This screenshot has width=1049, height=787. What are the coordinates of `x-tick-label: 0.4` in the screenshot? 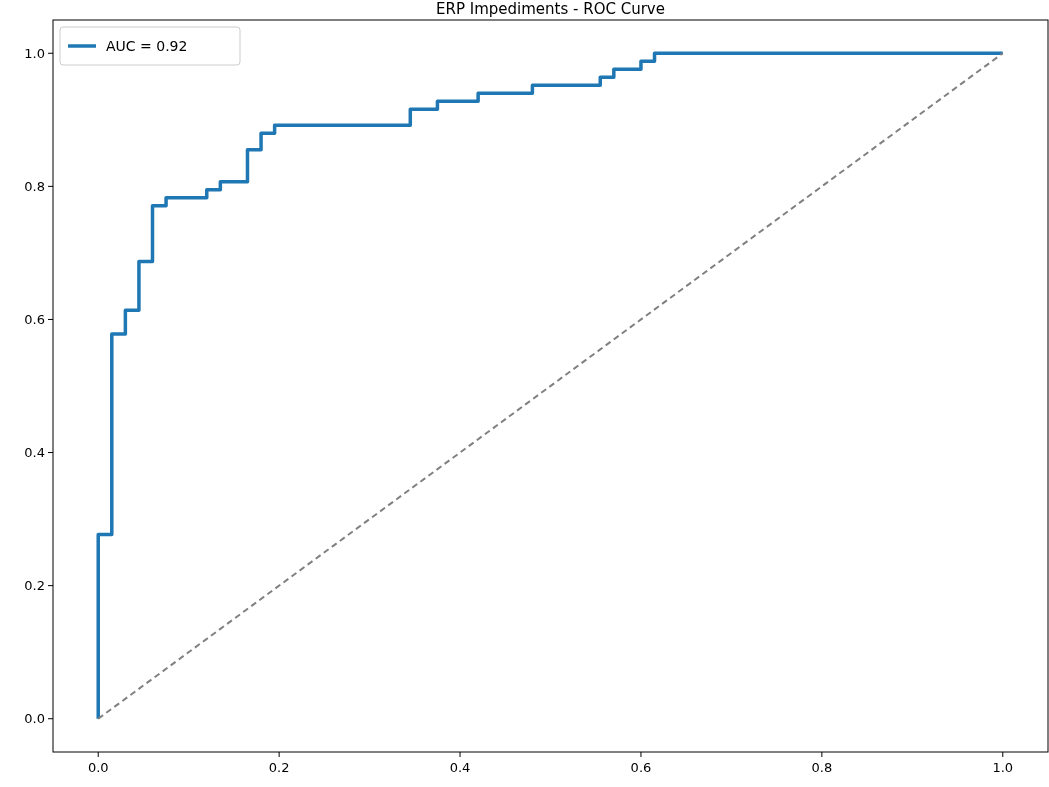 It's located at (460, 767).